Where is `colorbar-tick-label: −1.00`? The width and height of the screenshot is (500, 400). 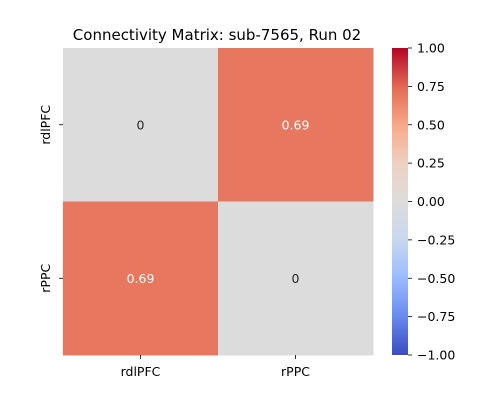 colorbar-tick-label: −1.00 is located at coordinates (436, 355).